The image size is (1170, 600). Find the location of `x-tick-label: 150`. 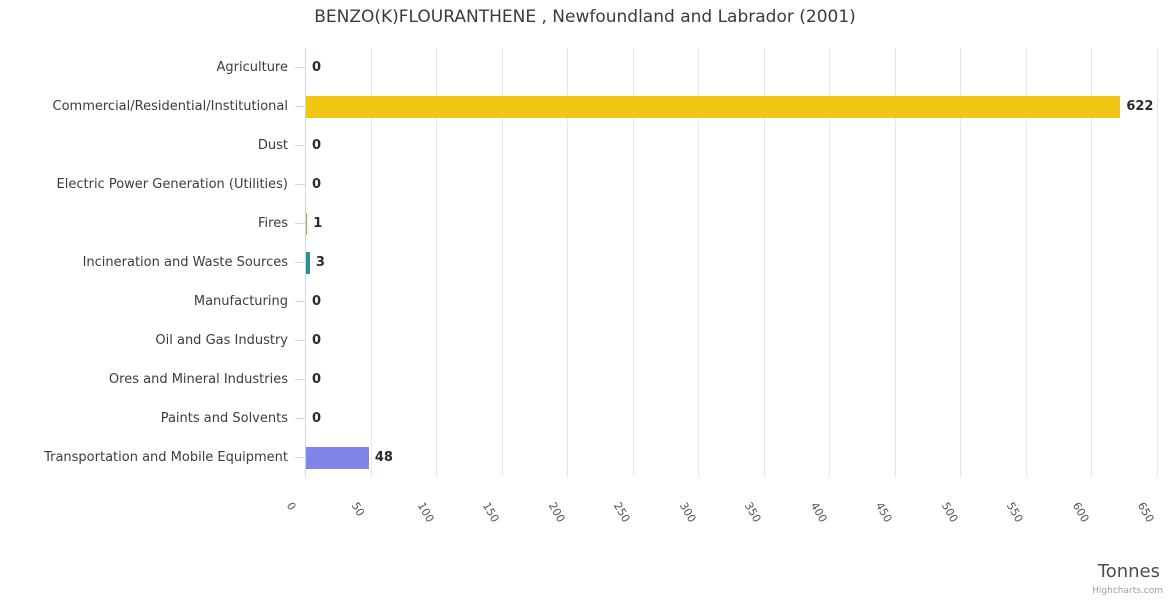

x-tick-label: 150 is located at coordinates (491, 512).